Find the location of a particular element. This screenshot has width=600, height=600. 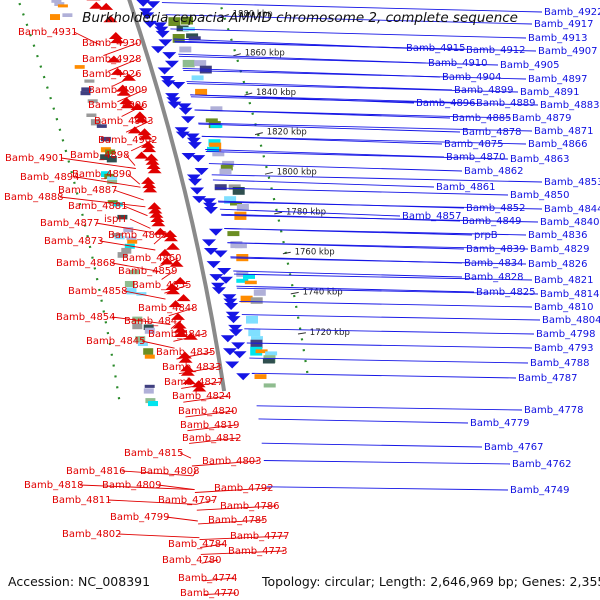

accession-text: Accession: NC_008391 is located at coordinates (79, 581).